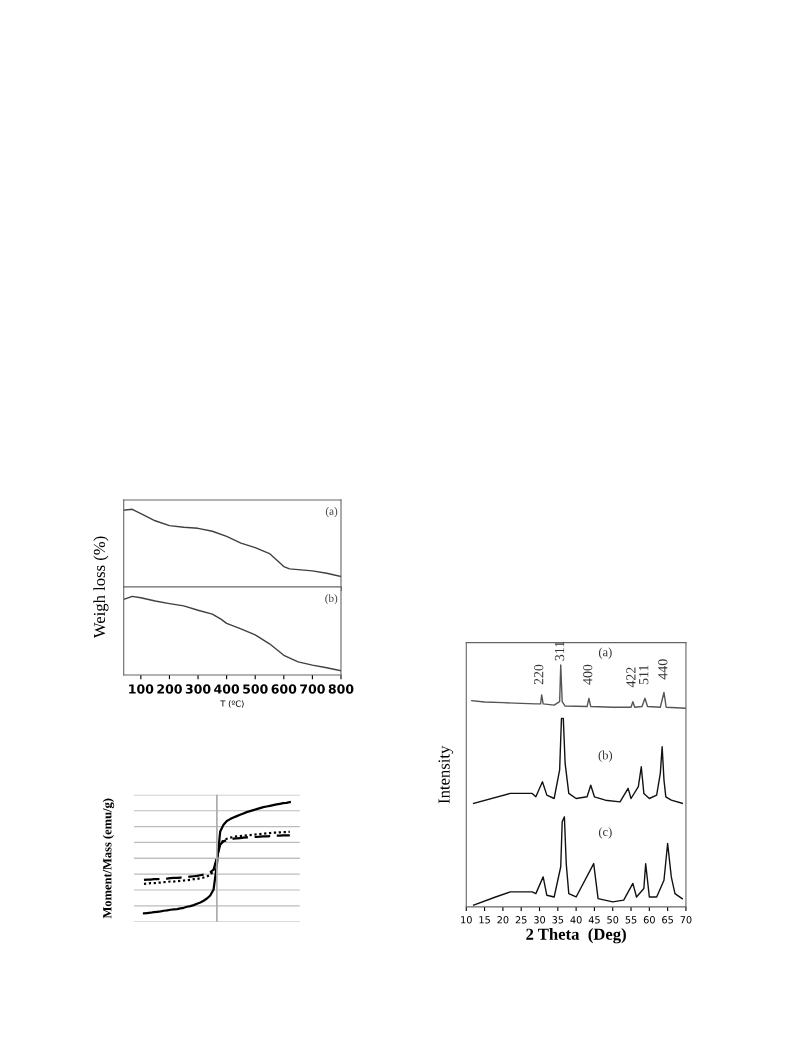 This screenshot has height=1057, width=793. What do you see at coordinates (232, 704) in the screenshot?
I see `x-axis-title: T (ºC)` at bounding box center [232, 704].